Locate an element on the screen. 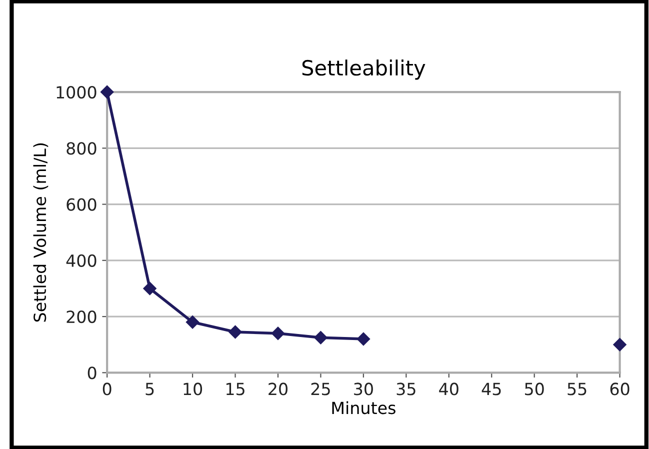 This screenshot has height=449, width=649. x-tick-label: 45 is located at coordinates (491, 389).